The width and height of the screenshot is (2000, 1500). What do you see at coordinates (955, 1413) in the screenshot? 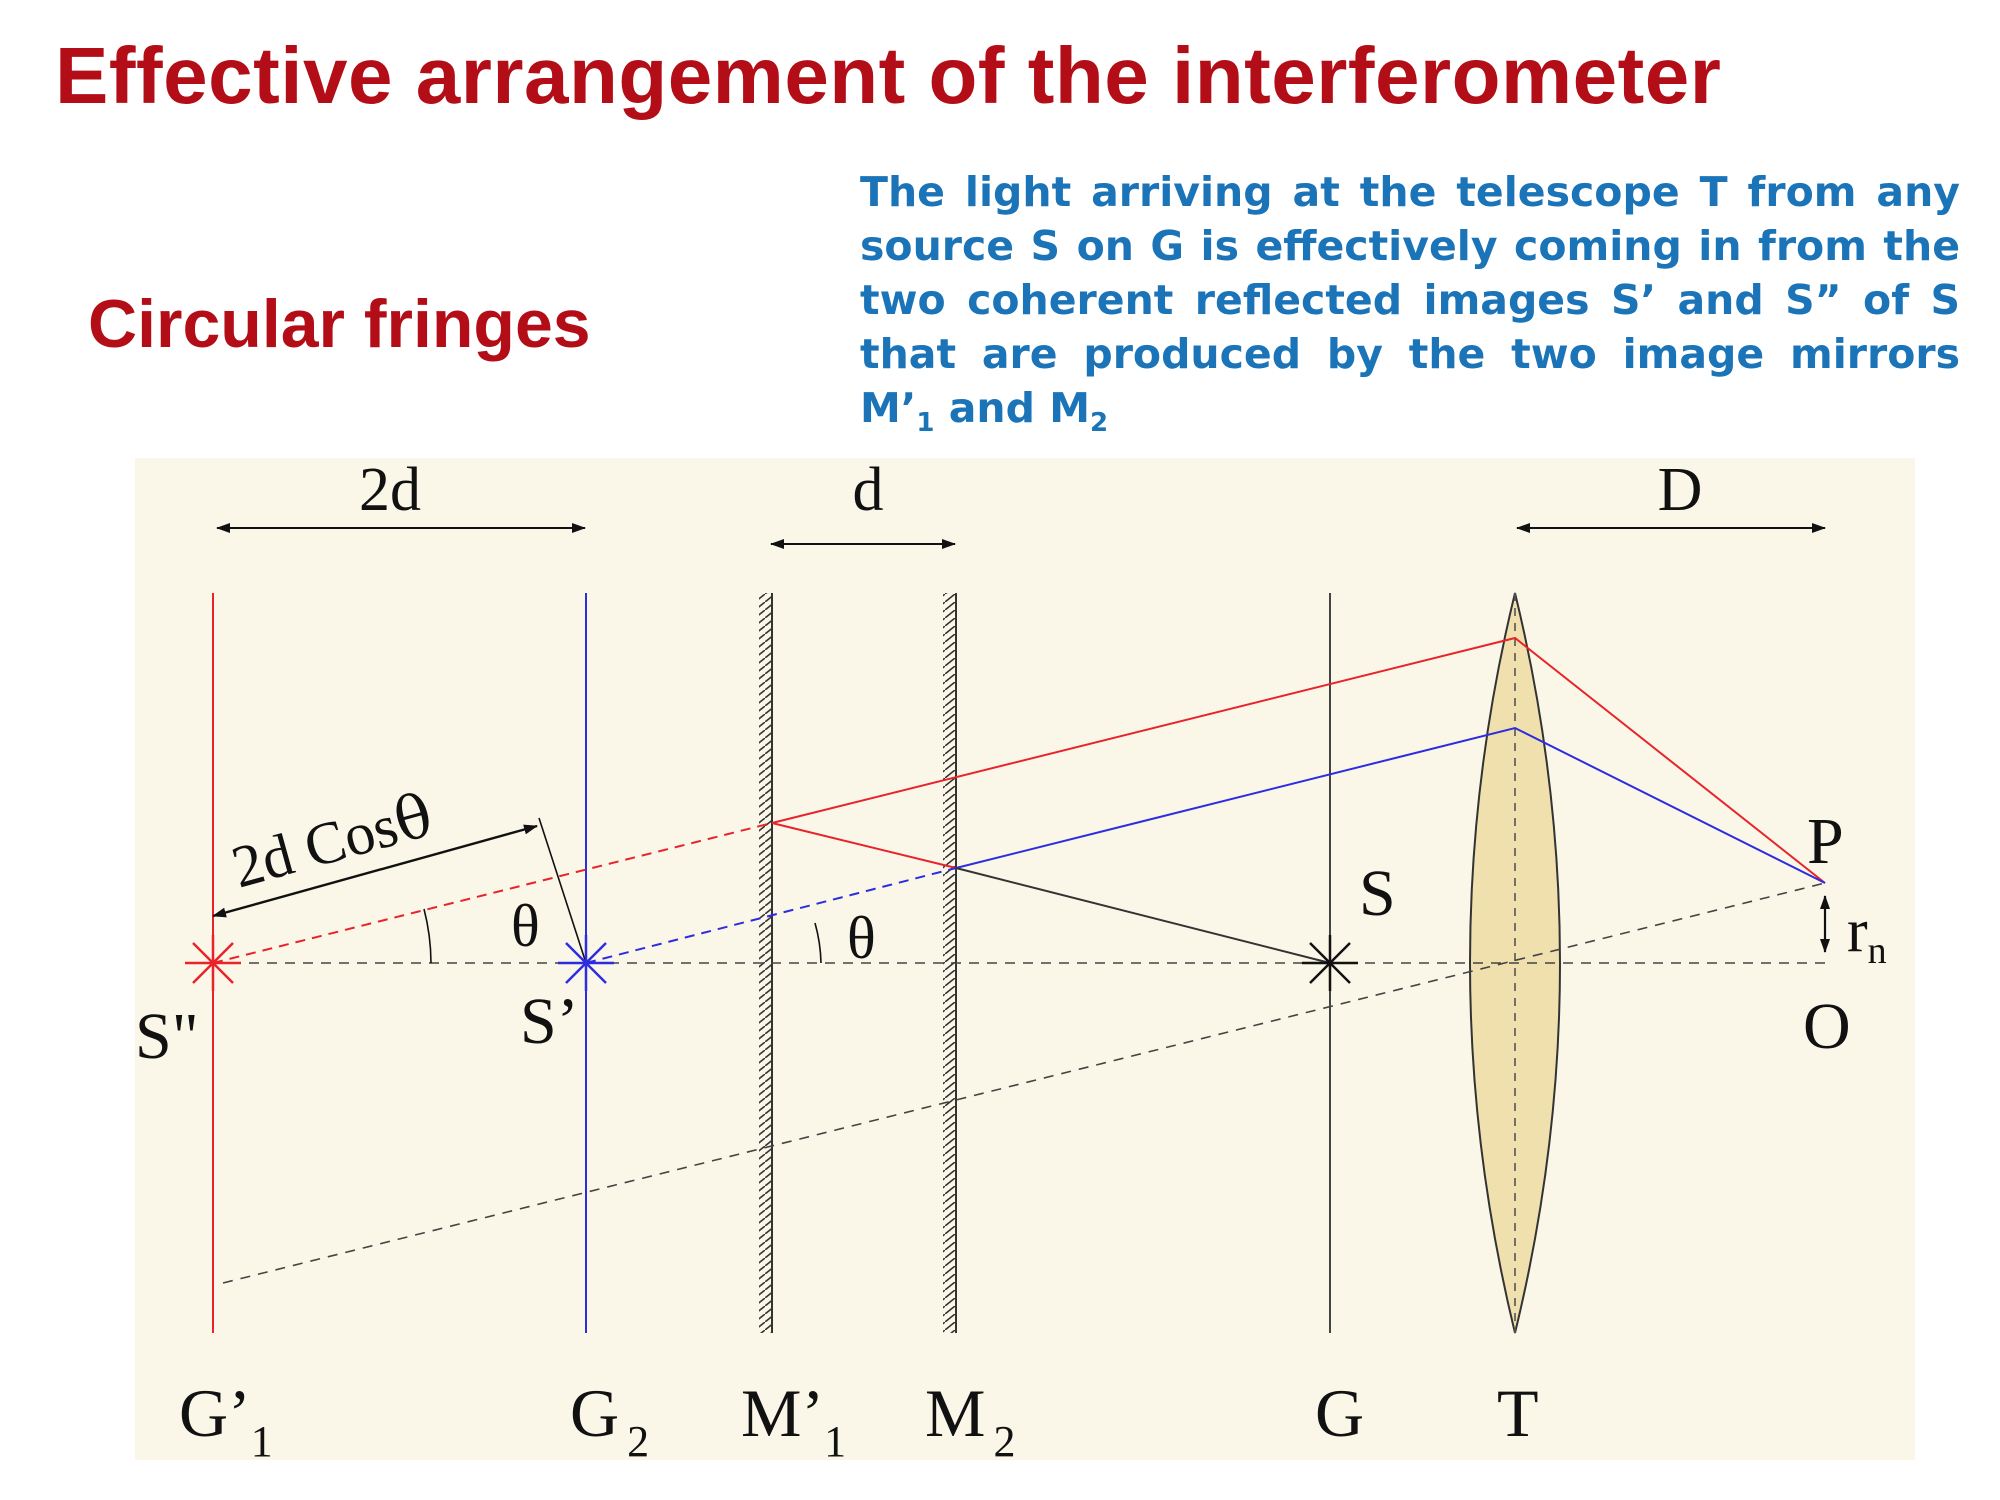
I see `M2-text: M` at bounding box center [955, 1413].